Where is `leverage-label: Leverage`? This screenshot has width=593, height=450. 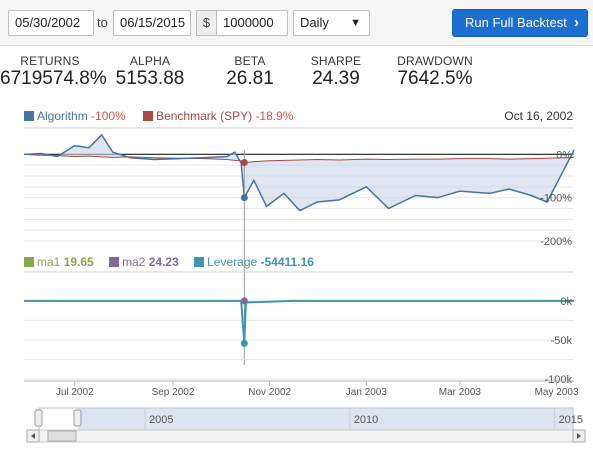 leverage-label: Leverage is located at coordinates (232, 262).